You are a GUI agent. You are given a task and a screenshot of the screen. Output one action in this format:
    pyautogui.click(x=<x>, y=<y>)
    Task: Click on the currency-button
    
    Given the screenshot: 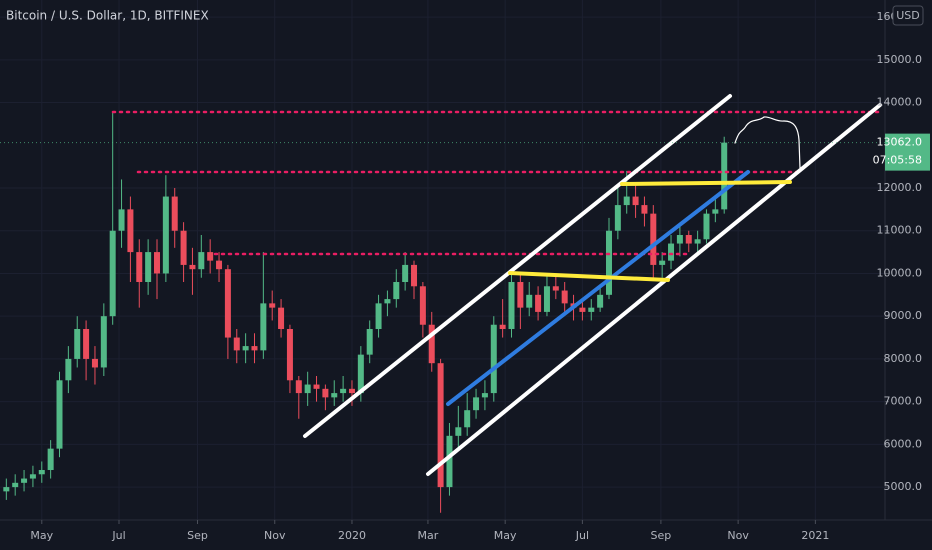 What is the action you would take?
    pyautogui.click(x=908, y=15)
    